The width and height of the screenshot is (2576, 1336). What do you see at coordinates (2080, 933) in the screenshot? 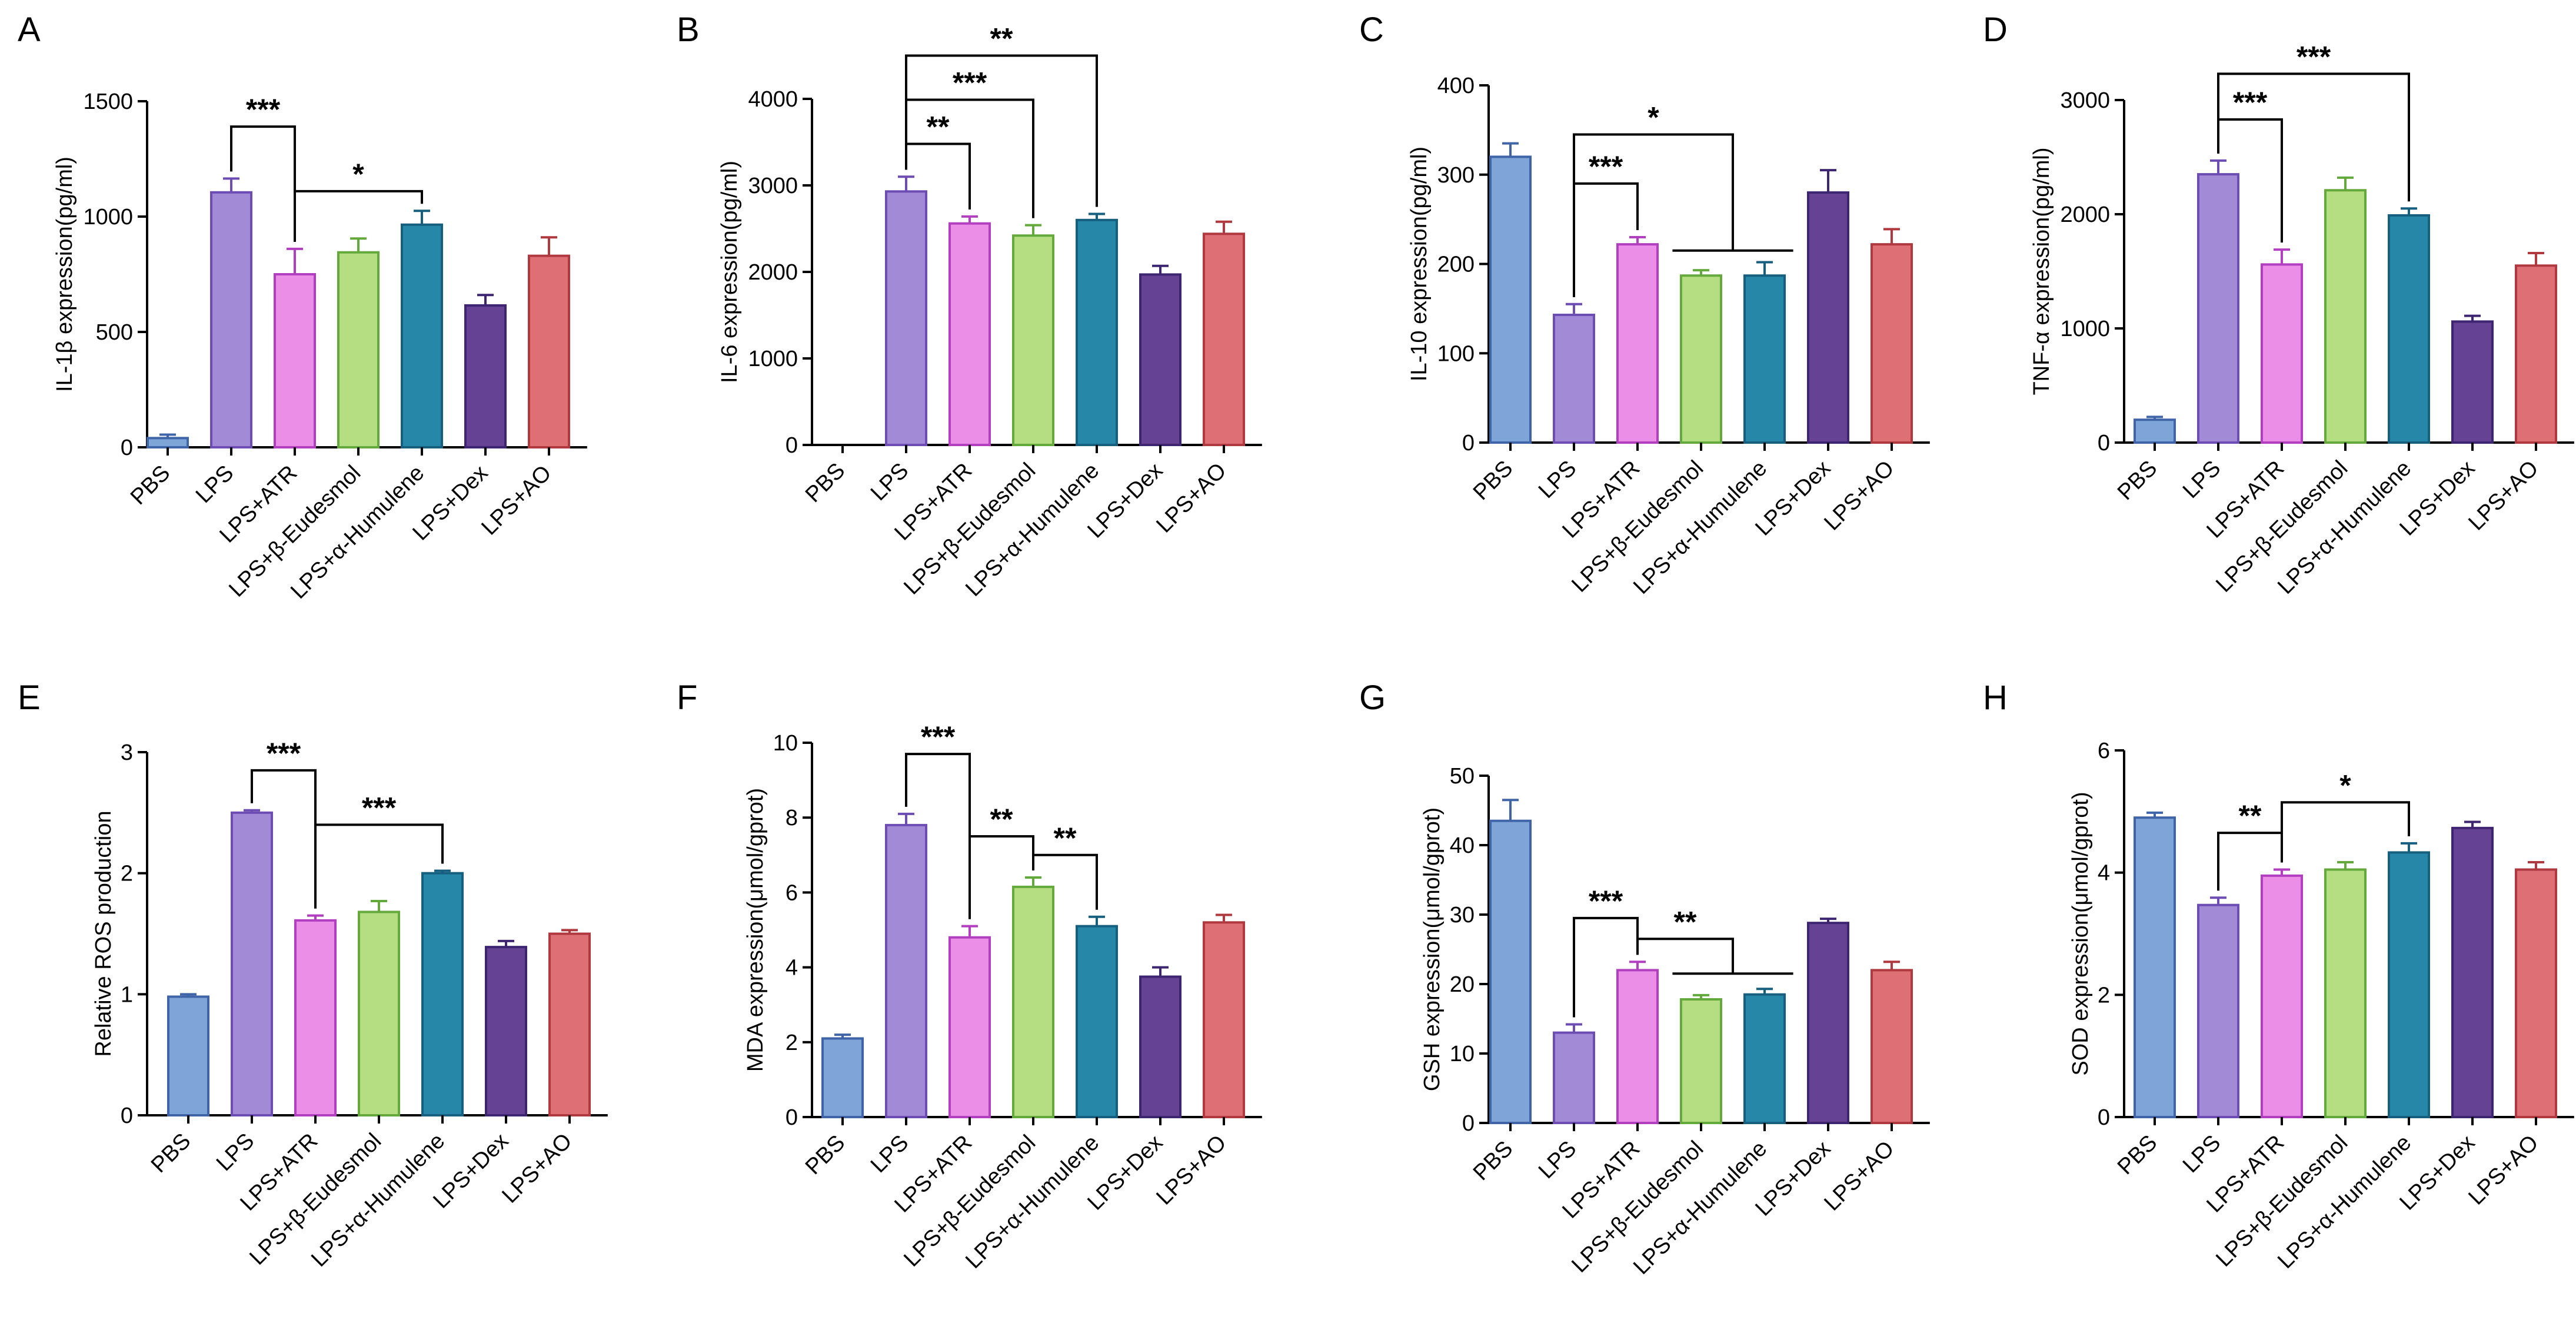
I see `y-axis-title: SOD expression(μmol/gprot)` at bounding box center [2080, 933].